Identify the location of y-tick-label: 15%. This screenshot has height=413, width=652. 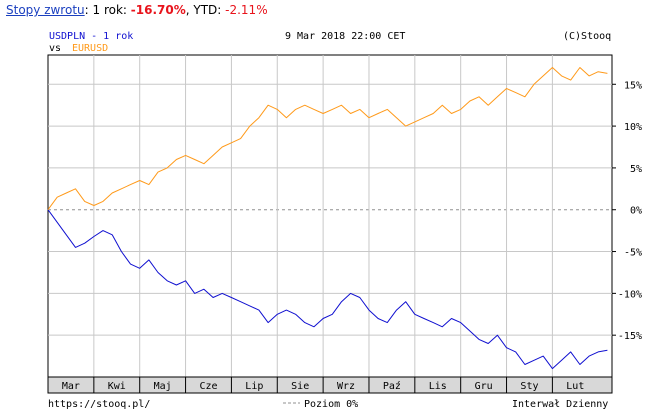
(633, 85).